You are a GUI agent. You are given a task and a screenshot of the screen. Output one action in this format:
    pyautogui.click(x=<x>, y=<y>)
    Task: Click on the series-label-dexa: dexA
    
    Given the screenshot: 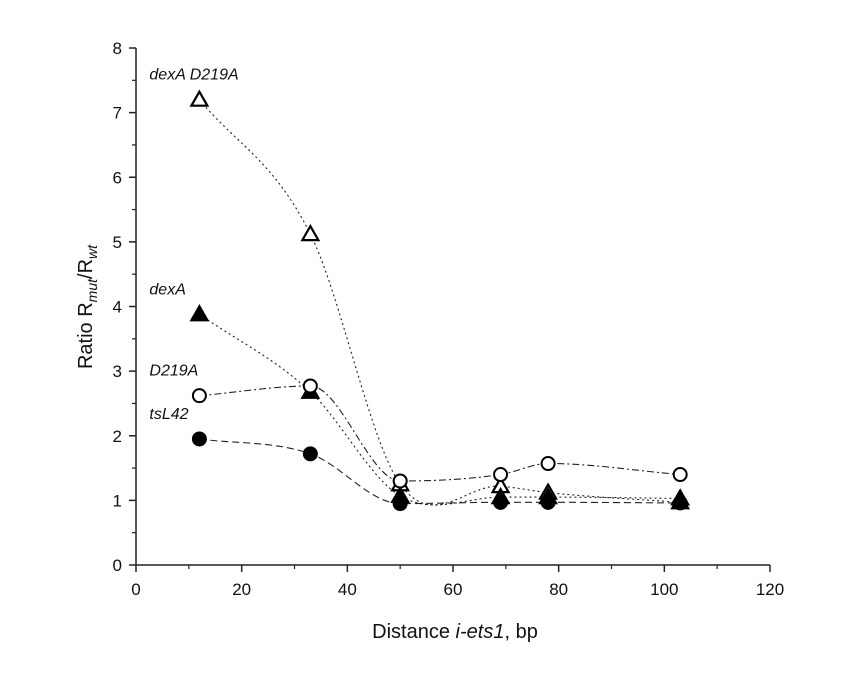 What is the action you would take?
    pyautogui.click(x=167, y=289)
    